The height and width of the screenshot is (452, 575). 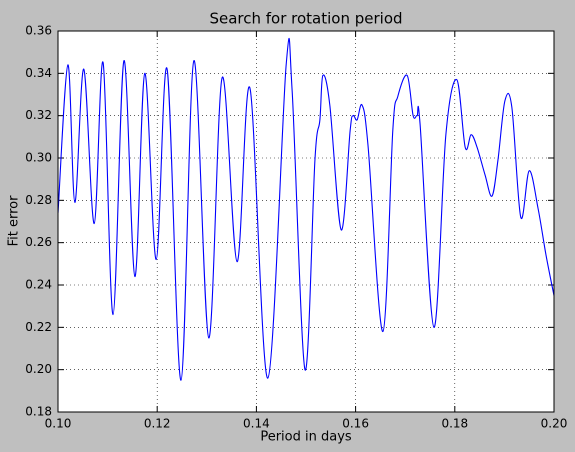 I want to click on x-tick-label: 0.16, so click(x=355, y=424).